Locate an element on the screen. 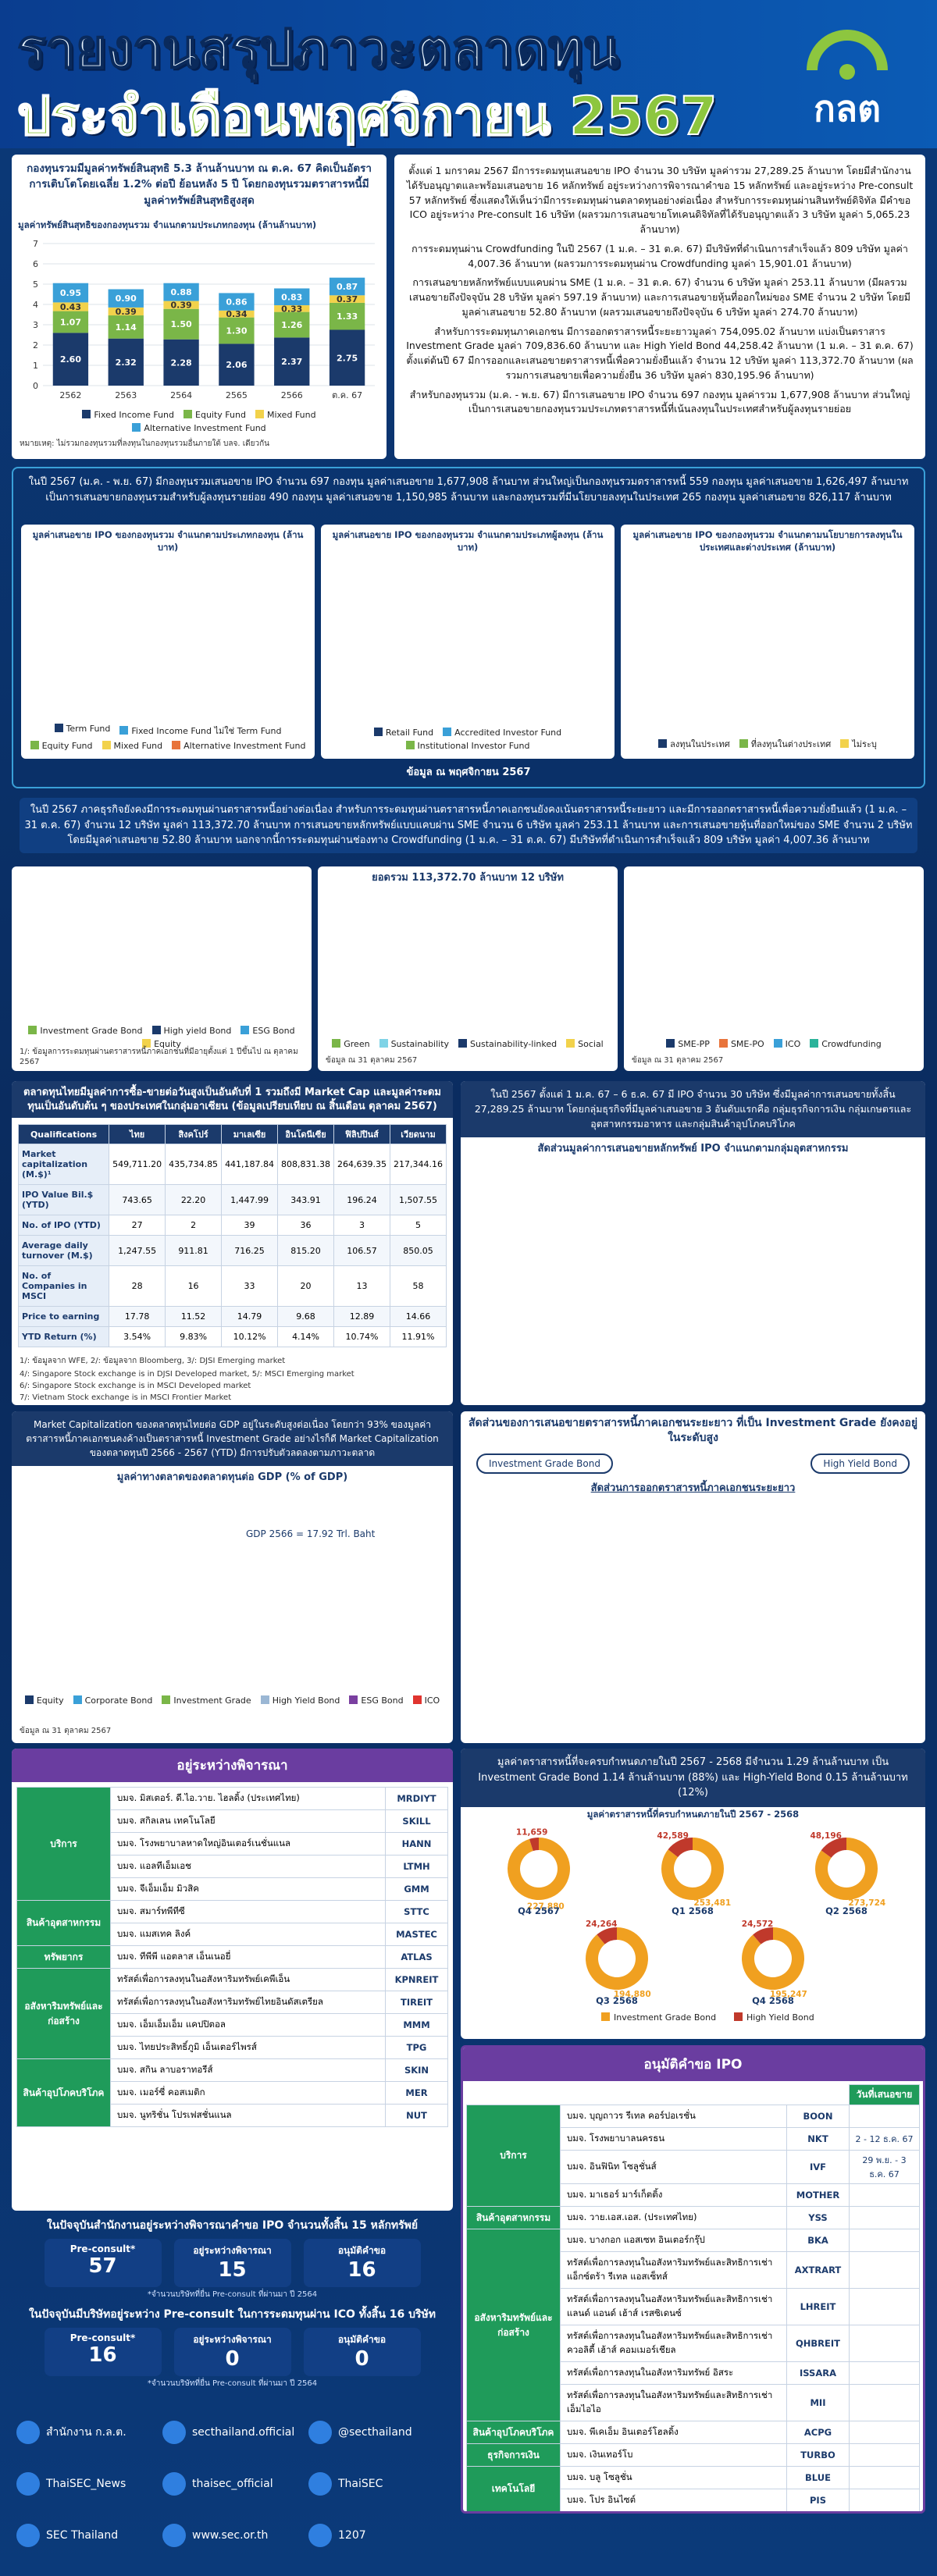 This screenshot has width=937, height=2576. sector-cell: สินค้าอุตสาหกรรม is located at coordinates (63, 1923).